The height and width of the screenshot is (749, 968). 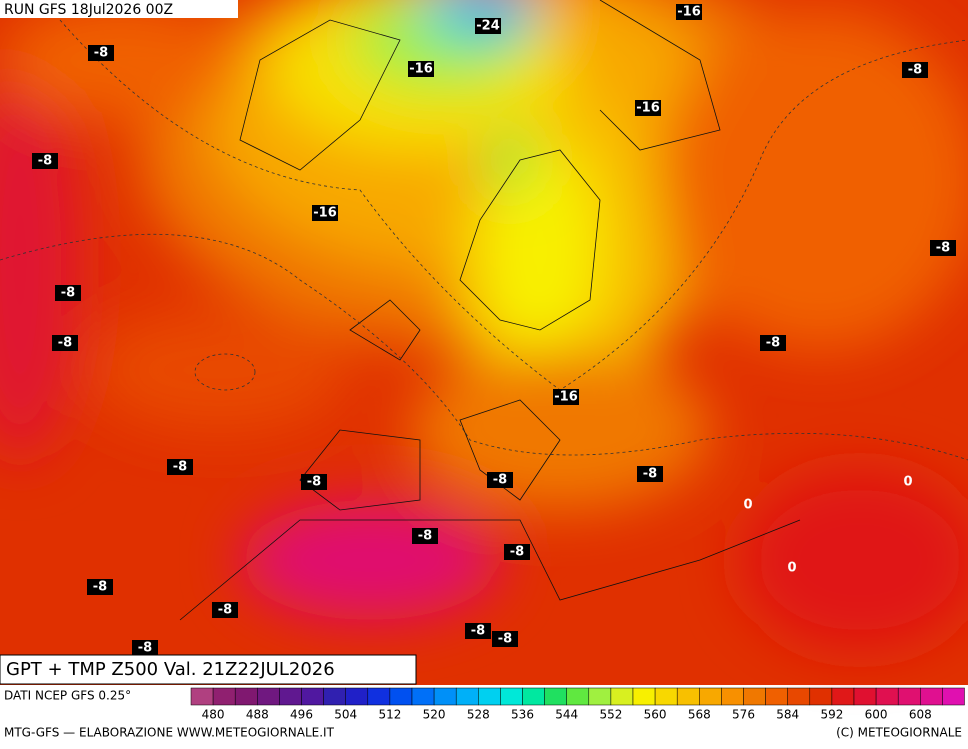 I want to click on scale-label: 592, so click(x=831, y=715).